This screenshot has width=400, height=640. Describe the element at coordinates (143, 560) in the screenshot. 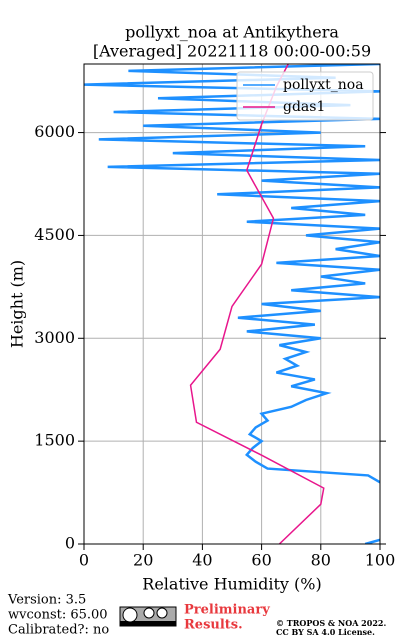

I see `x-tick-label: 20` at that location.